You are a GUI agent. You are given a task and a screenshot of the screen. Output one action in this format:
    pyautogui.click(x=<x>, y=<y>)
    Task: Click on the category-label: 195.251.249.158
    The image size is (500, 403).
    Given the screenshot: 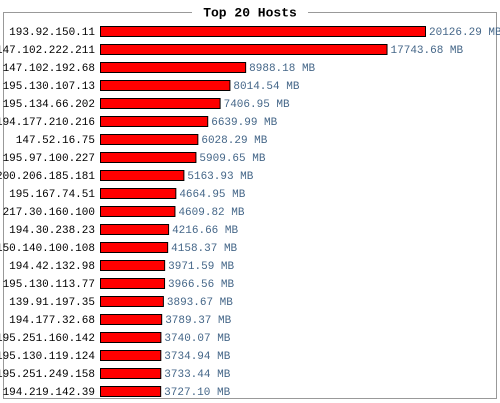 What is the action you would take?
    pyautogui.click(x=47, y=375)
    